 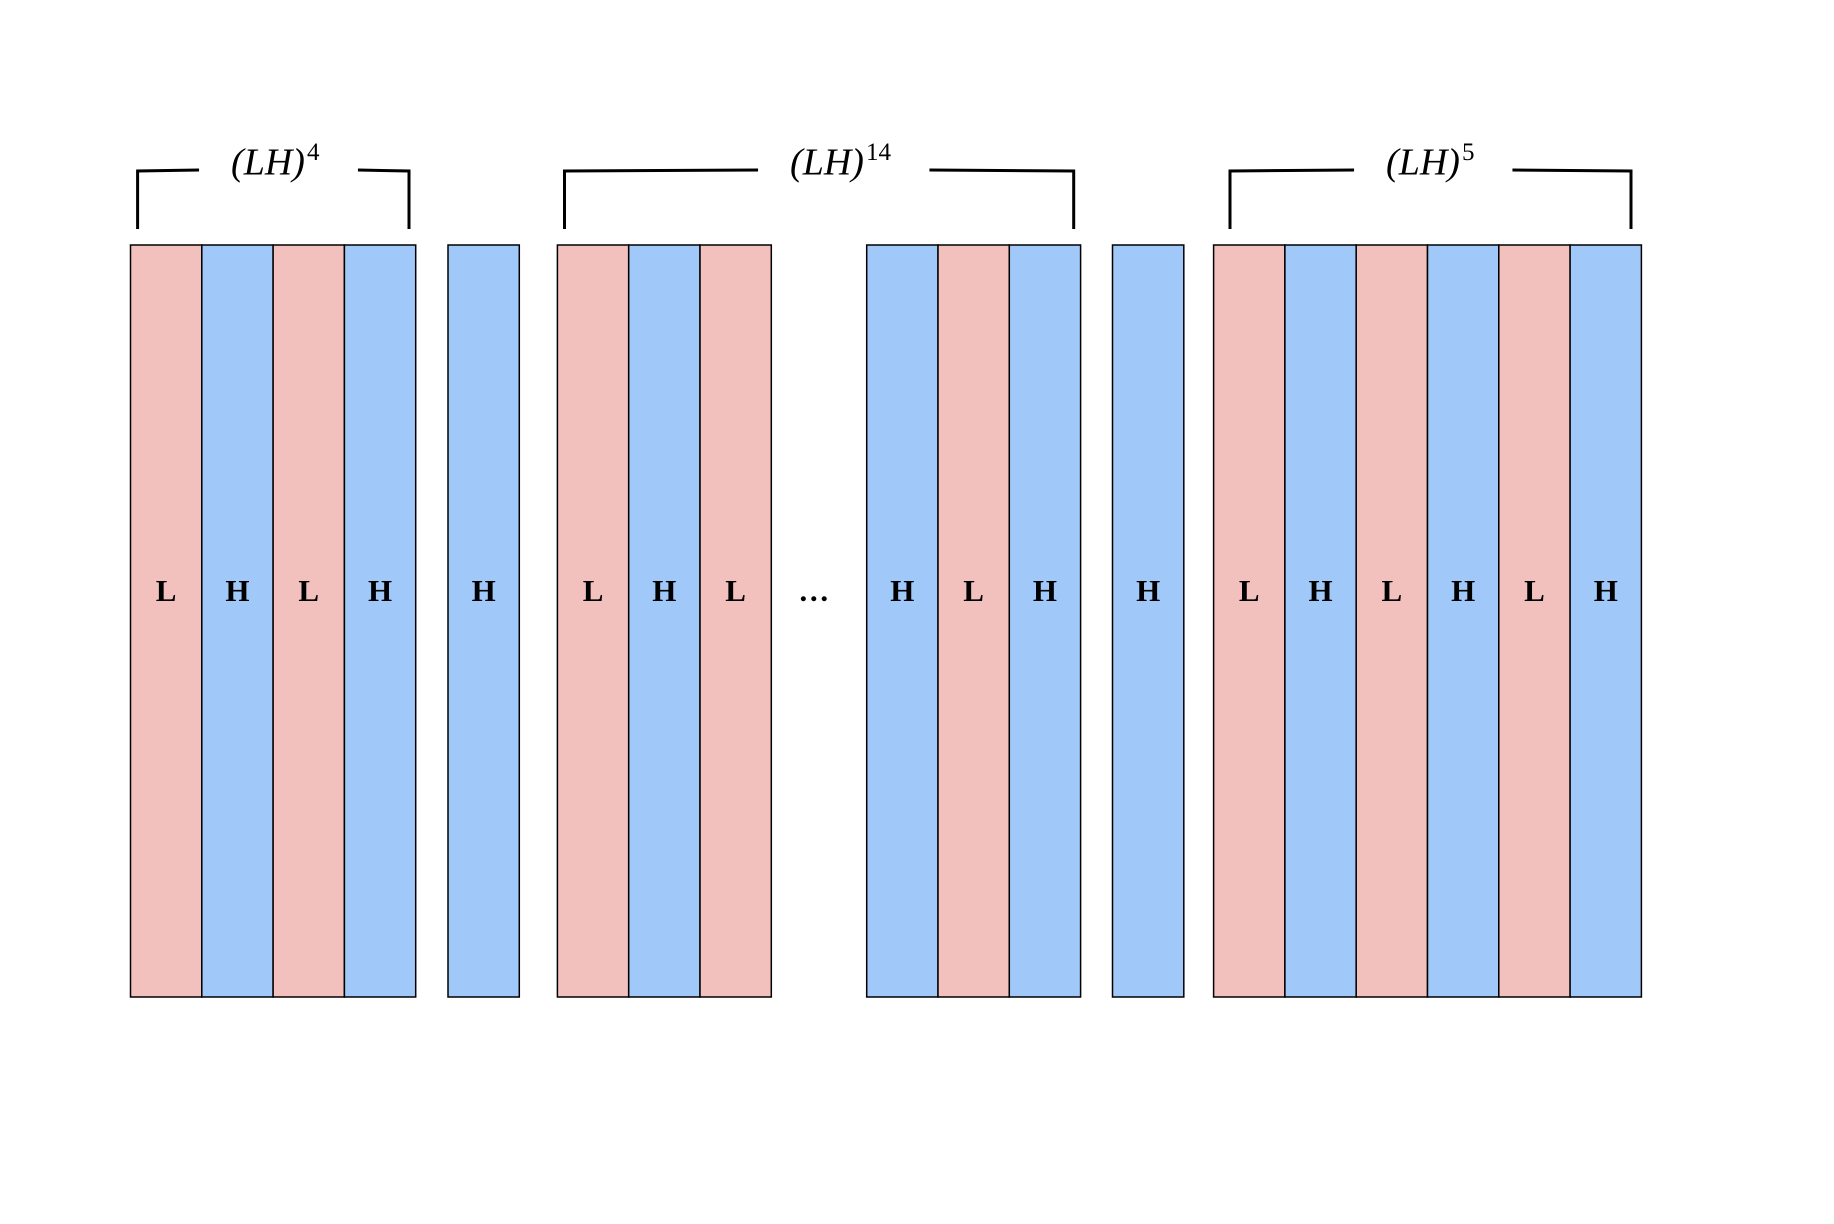 I want to click on bracket-exponent: 14, so click(x=879, y=152).